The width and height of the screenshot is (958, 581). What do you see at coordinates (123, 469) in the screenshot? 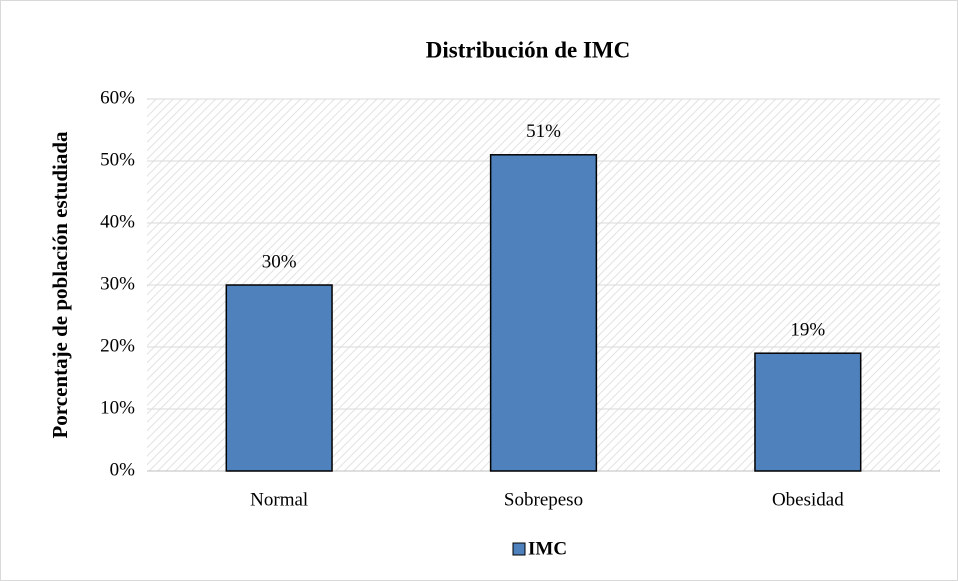
I see `y-tick-label: 0%` at bounding box center [123, 469].